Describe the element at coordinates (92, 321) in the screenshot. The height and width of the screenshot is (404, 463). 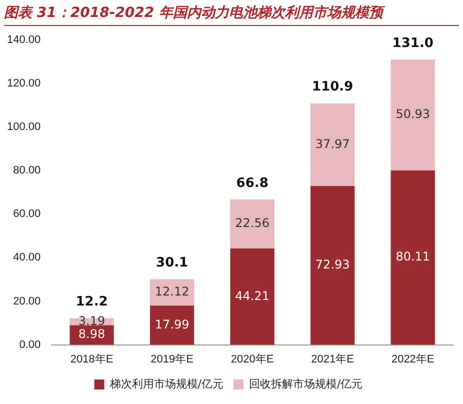
I see `data-label: 3.19` at that location.